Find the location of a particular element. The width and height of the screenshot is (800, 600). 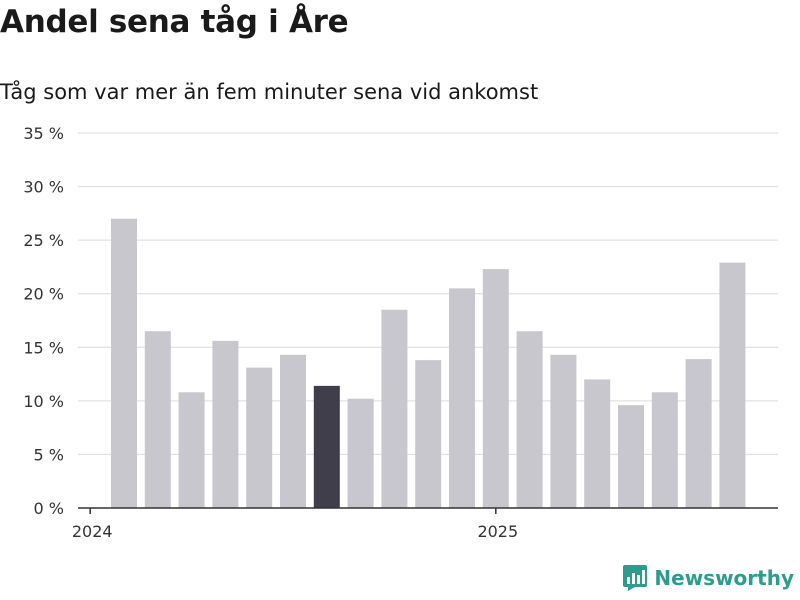

x-tick-label: 2024 is located at coordinates (92, 531).